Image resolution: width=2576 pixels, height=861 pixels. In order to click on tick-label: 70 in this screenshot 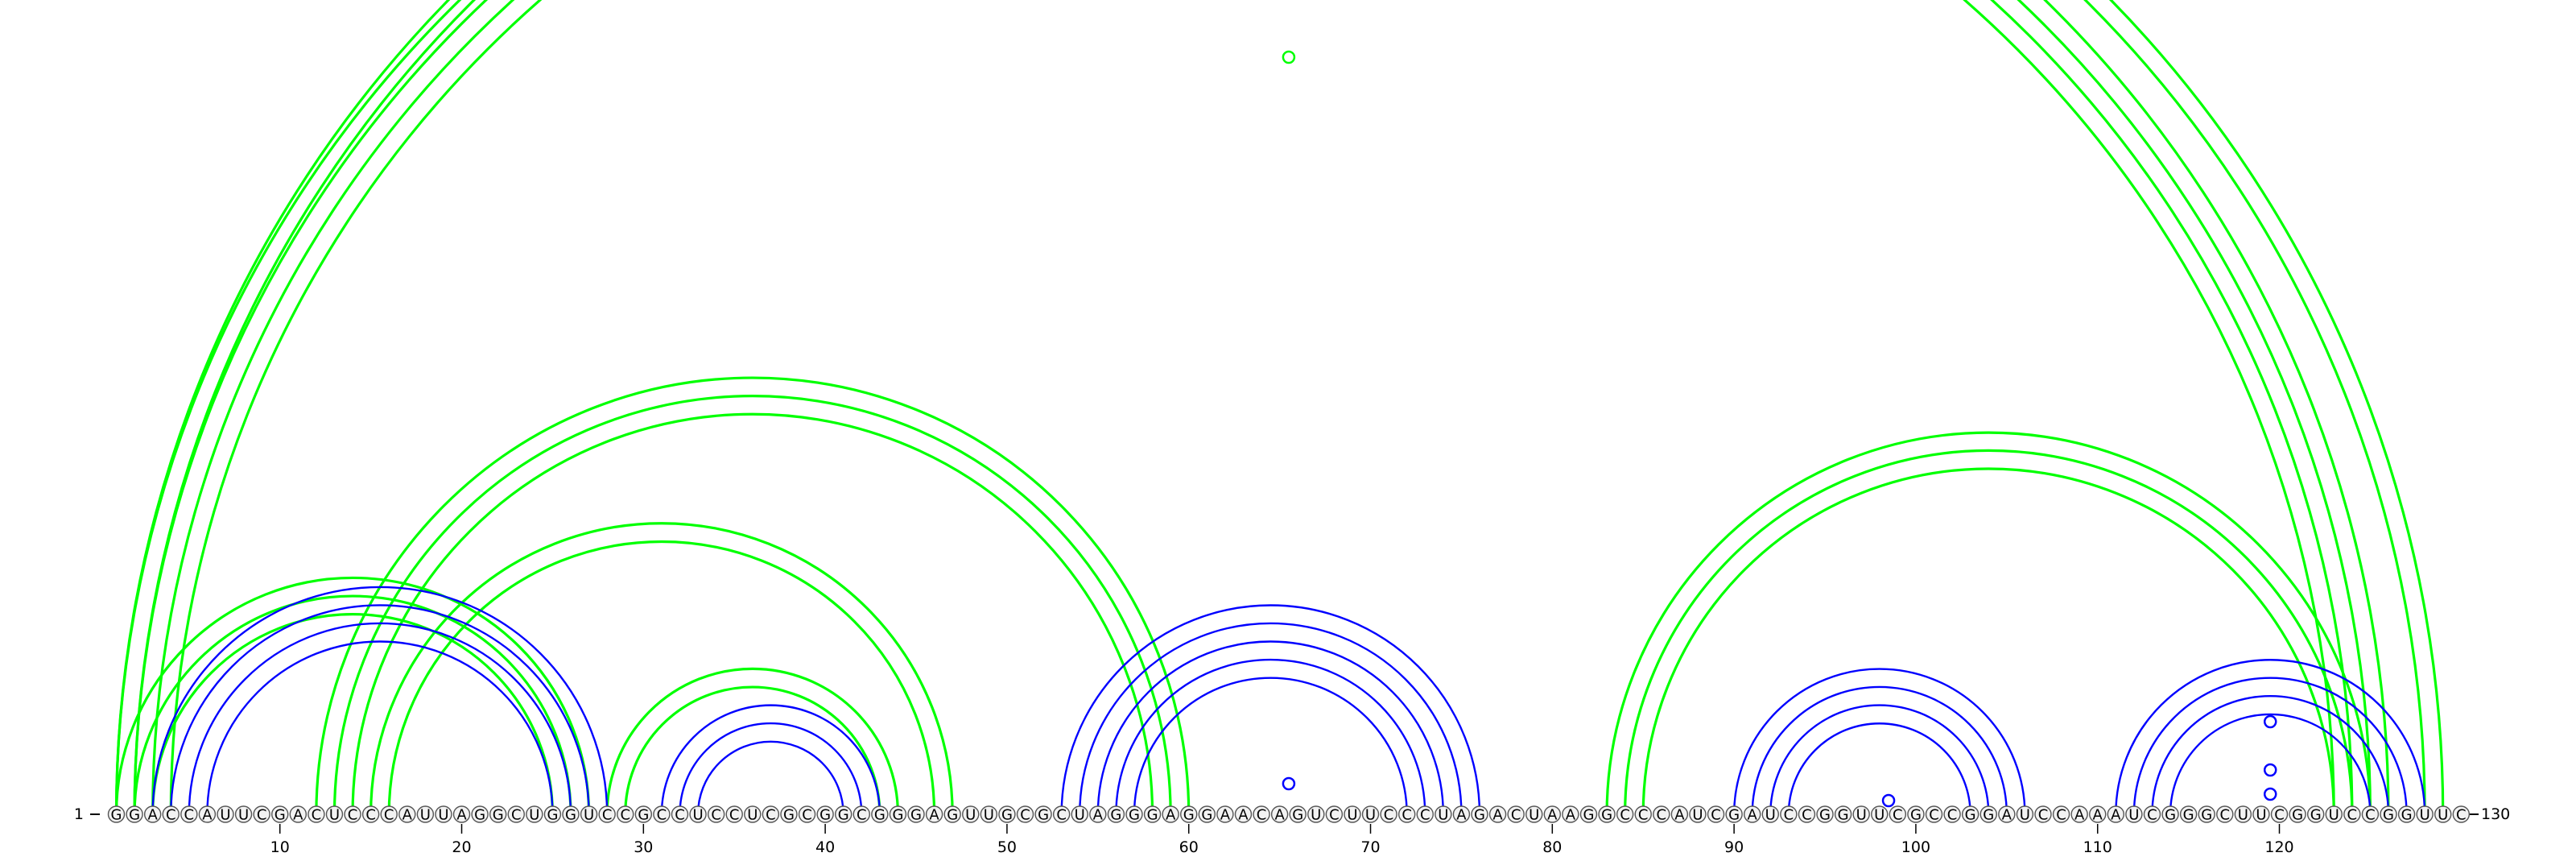, I will do `click(1370, 847)`.